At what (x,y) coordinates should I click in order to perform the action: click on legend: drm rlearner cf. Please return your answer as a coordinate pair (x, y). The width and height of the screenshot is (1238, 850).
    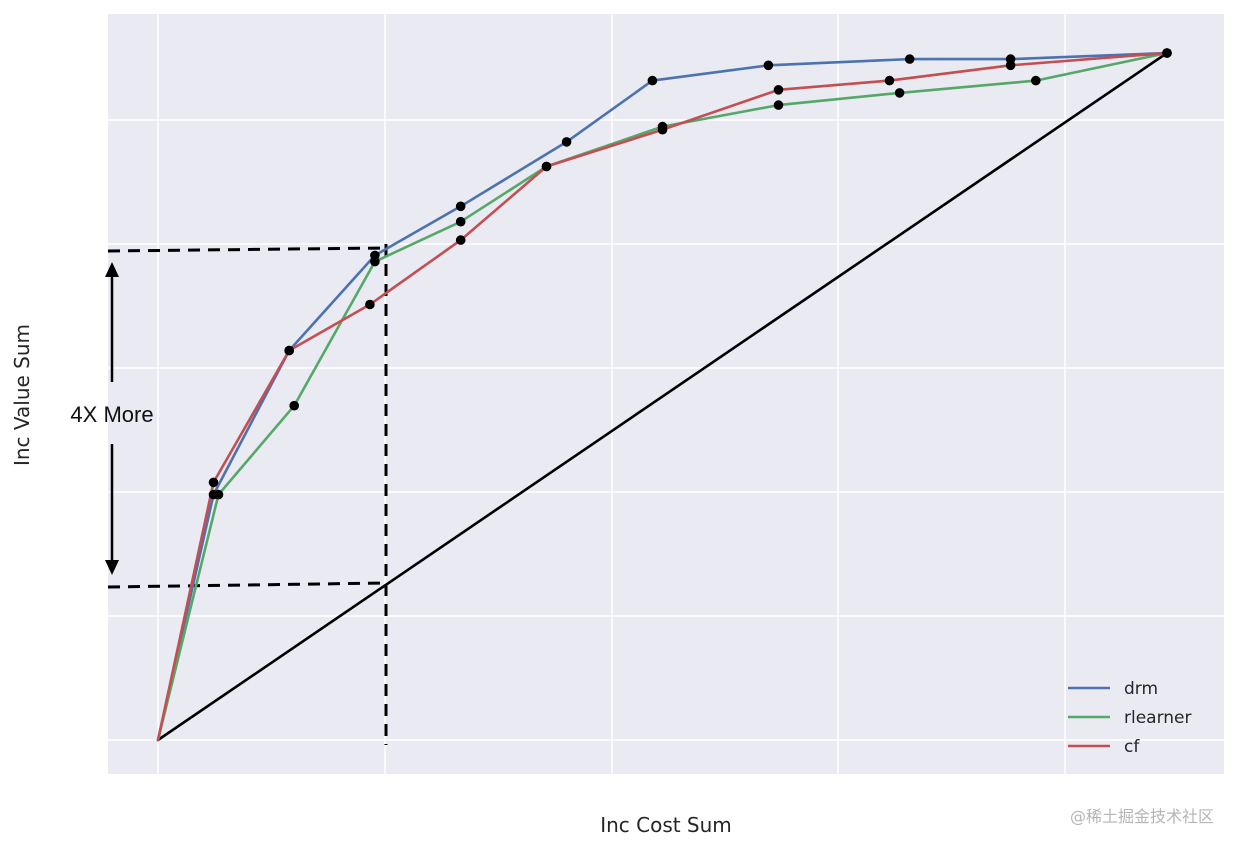
    Looking at the image, I should click on (1130, 718).